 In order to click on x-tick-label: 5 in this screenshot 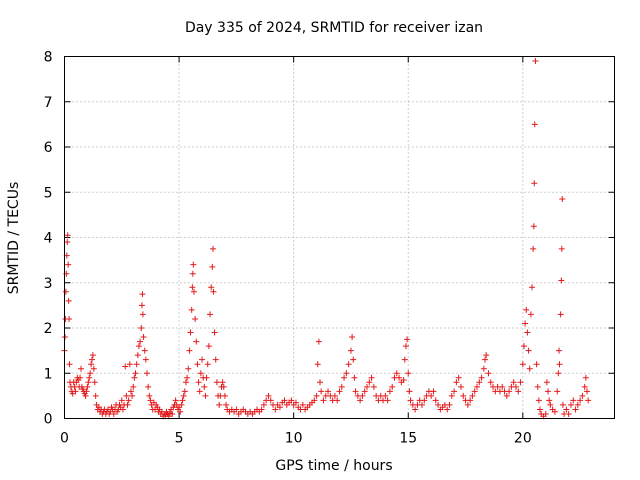, I will do `click(179, 439)`.